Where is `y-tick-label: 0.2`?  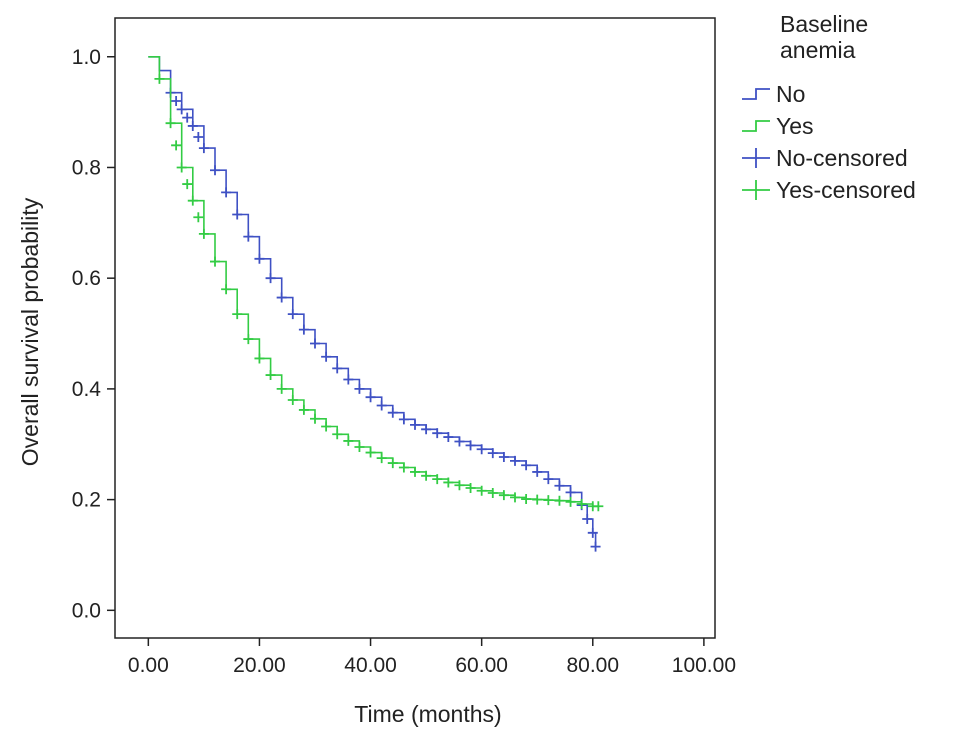 y-tick-label: 0.2 is located at coordinates (86, 500).